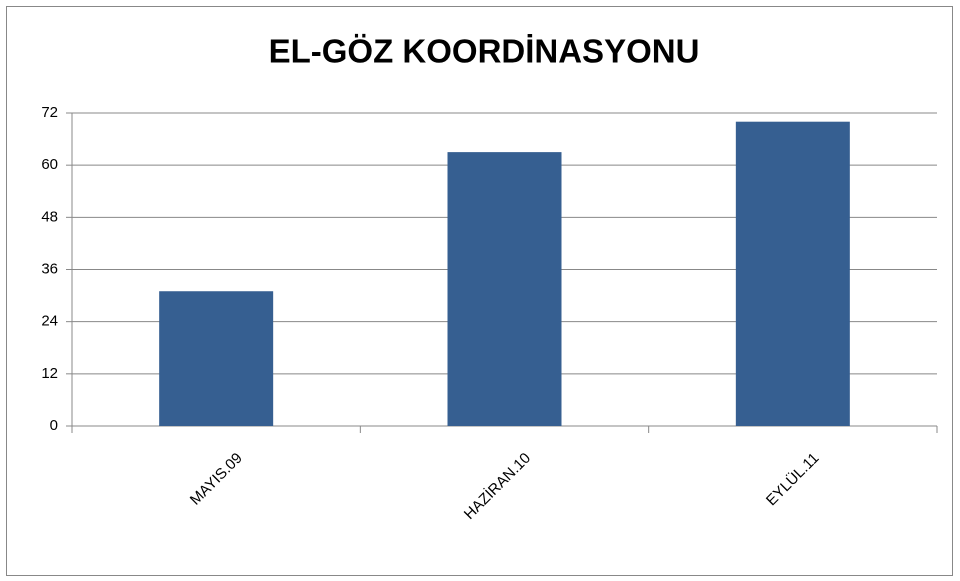 Image resolution: width=960 pixels, height=581 pixels. What do you see at coordinates (49, 216) in the screenshot?
I see `y-tick-label: 48` at bounding box center [49, 216].